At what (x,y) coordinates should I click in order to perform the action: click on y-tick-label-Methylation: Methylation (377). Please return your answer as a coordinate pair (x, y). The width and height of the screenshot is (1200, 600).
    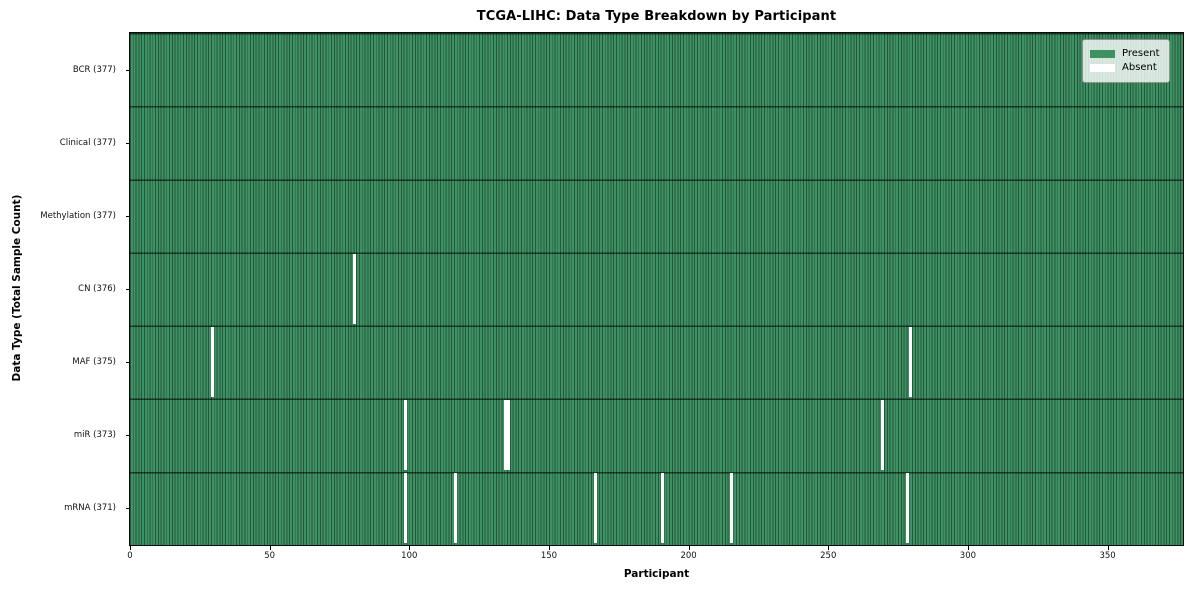
    Looking at the image, I should click on (78, 215).